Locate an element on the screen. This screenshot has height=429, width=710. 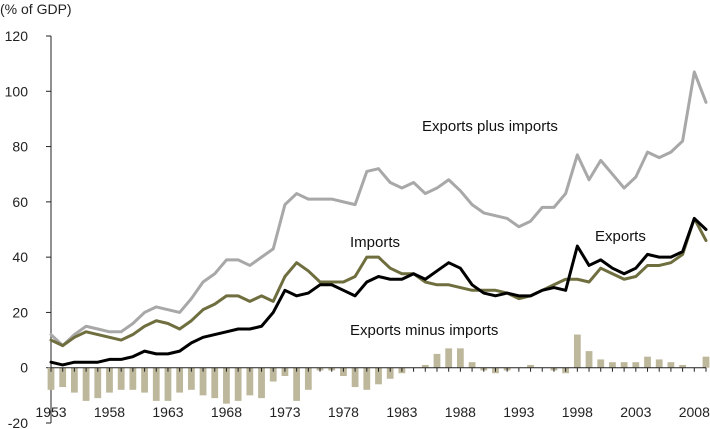
y-tick-label: 100 is located at coordinates (17, 91).